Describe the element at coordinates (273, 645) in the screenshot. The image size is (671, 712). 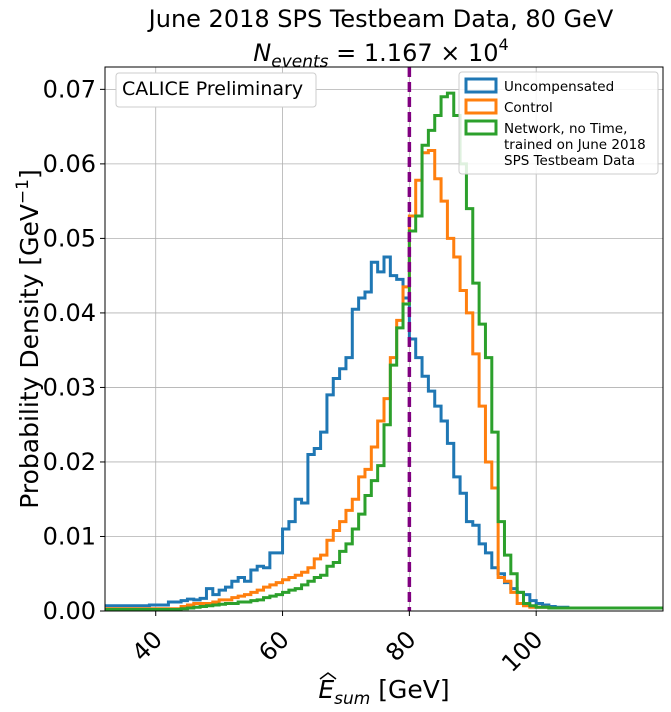
I see `x-tick-label: 60` at that location.